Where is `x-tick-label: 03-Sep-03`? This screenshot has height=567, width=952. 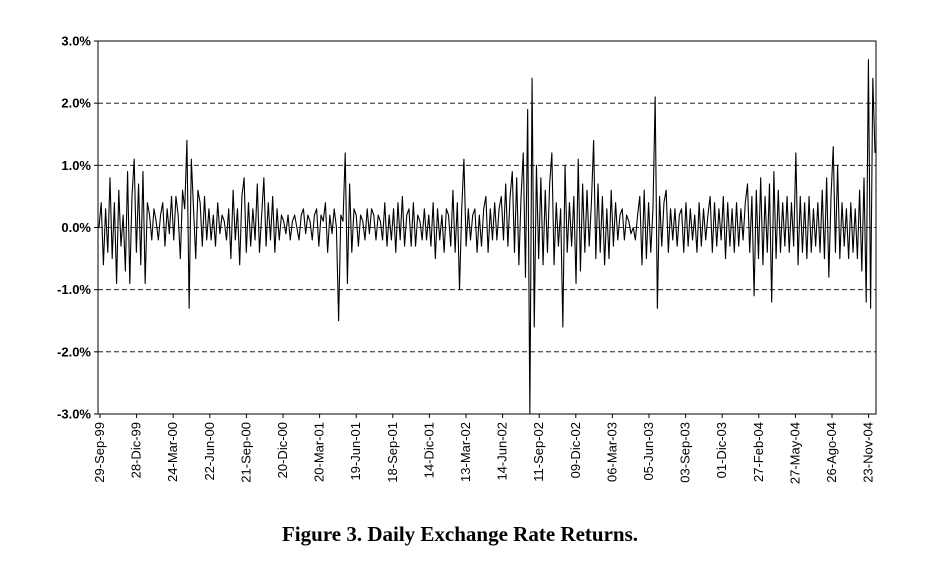 x-tick-label: 03-Sep-03 is located at coordinates (685, 452).